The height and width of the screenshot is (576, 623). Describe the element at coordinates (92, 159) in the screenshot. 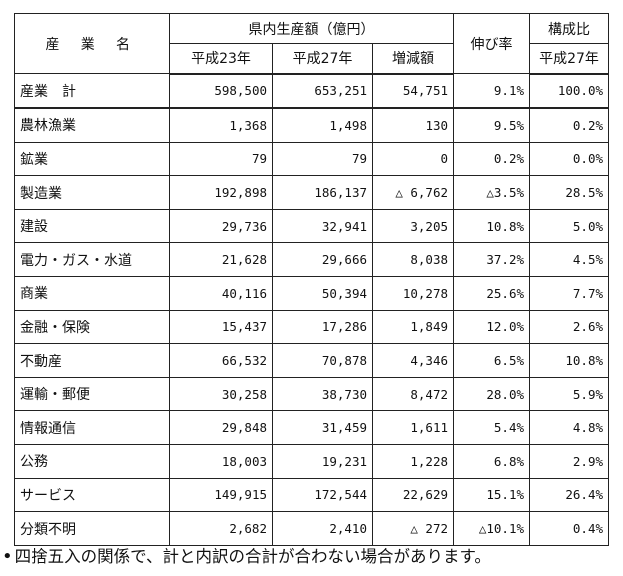

I see `row-name: 鉱業` at that location.